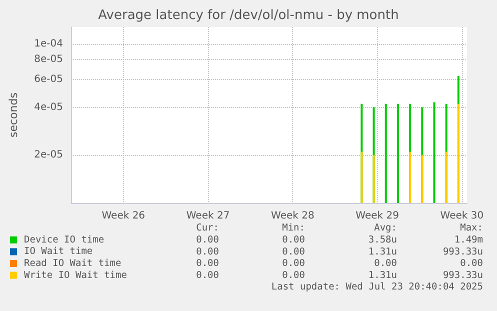 The image size is (497, 311). Describe the element at coordinates (73, 263) in the screenshot. I see `legend-label: Read IO Wait time` at that location.